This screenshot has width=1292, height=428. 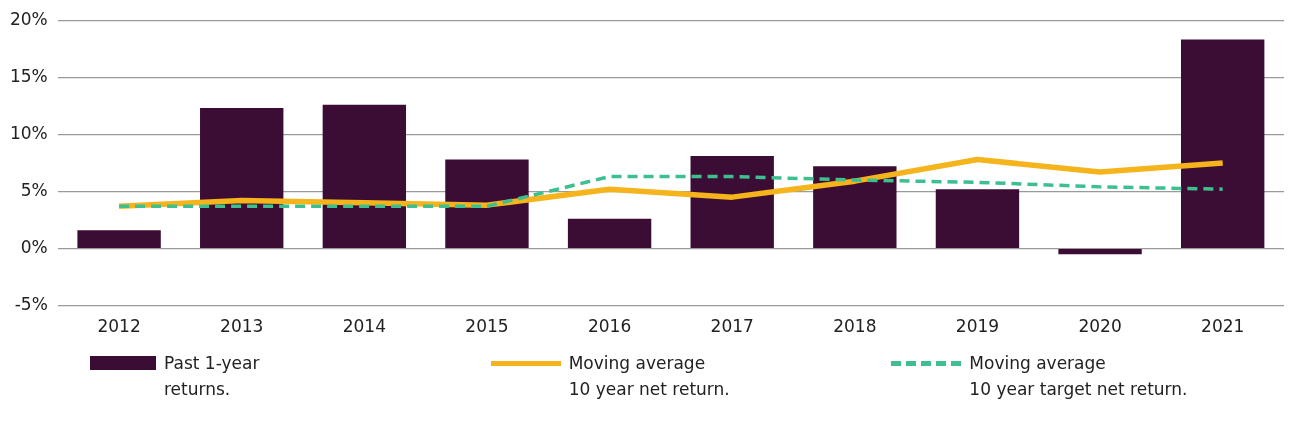 I want to click on legend-label: Past 1-year returns., so click(x=212, y=376).